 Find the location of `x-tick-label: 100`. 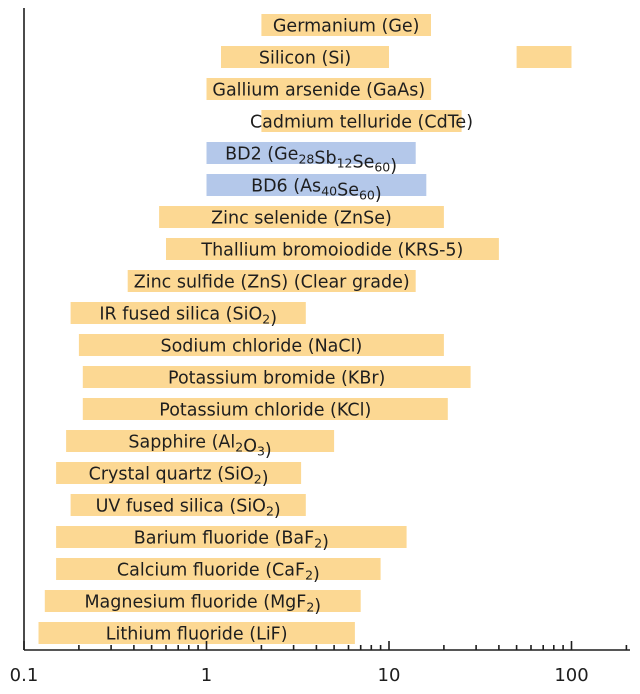

x-tick-label: 100 is located at coordinates (571, 675).